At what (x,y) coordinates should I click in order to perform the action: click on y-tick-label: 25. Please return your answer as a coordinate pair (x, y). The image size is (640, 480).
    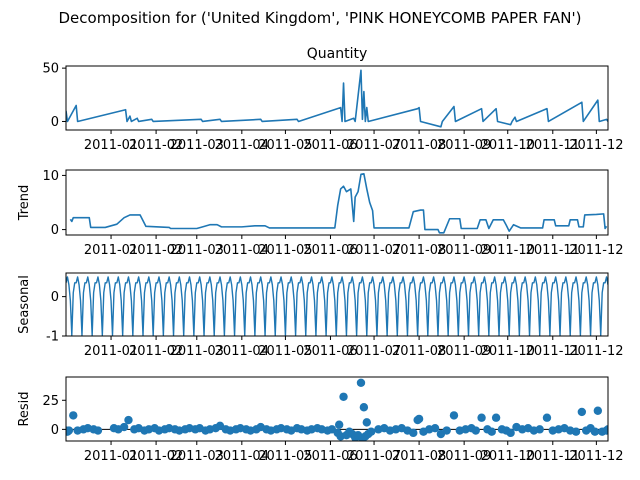
    Looking at the image, I should click on (50, 401).